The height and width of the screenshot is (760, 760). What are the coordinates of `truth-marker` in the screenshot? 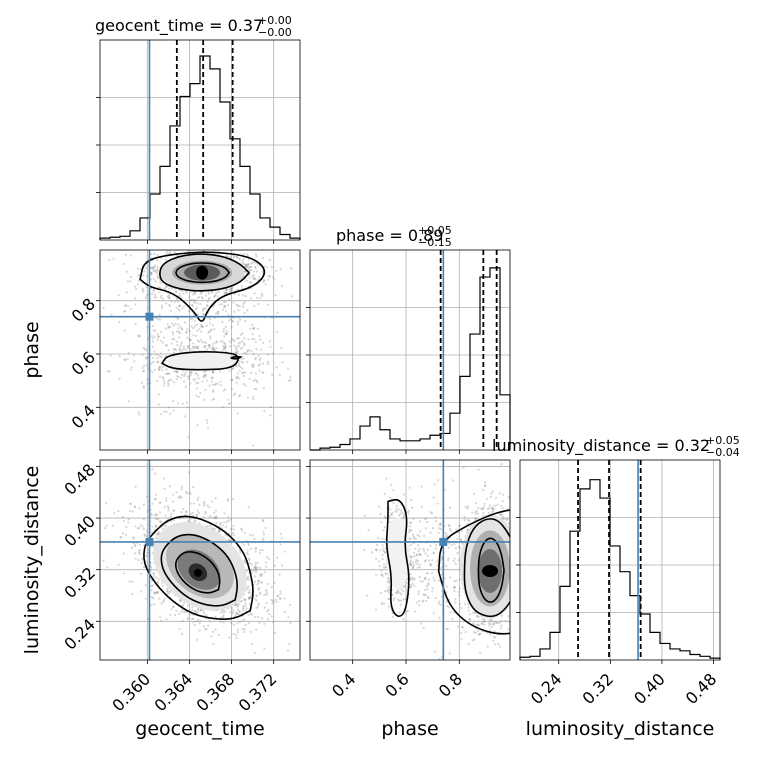 It's located at (149, 316).